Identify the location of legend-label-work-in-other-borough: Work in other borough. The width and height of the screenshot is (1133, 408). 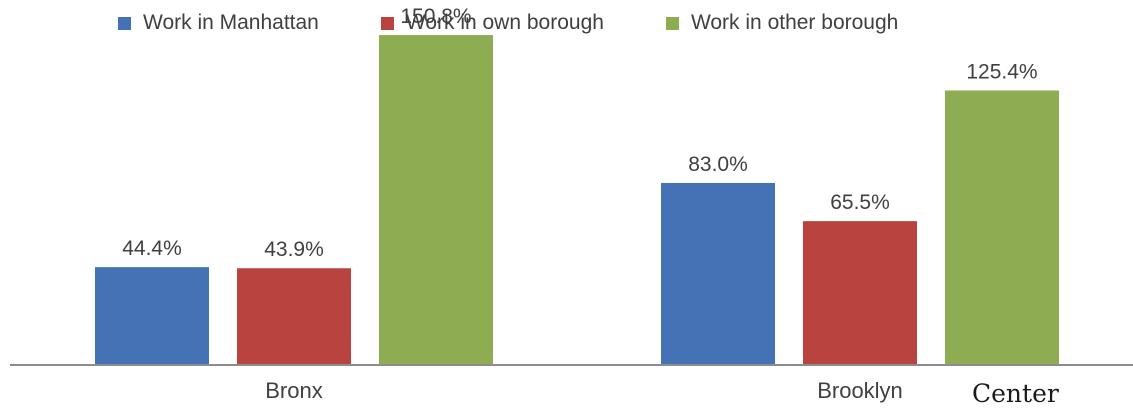
(794, 22).